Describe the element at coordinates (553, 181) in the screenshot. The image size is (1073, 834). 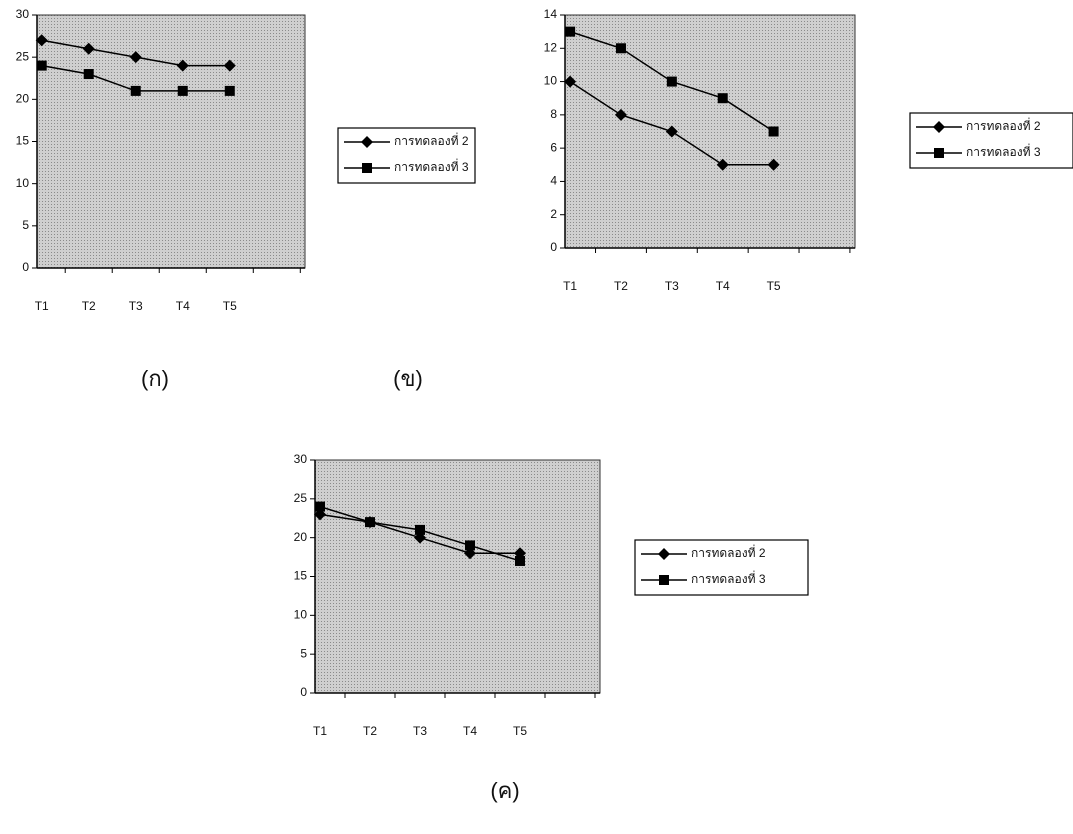
I see `y-tick-label: 4` at that location.